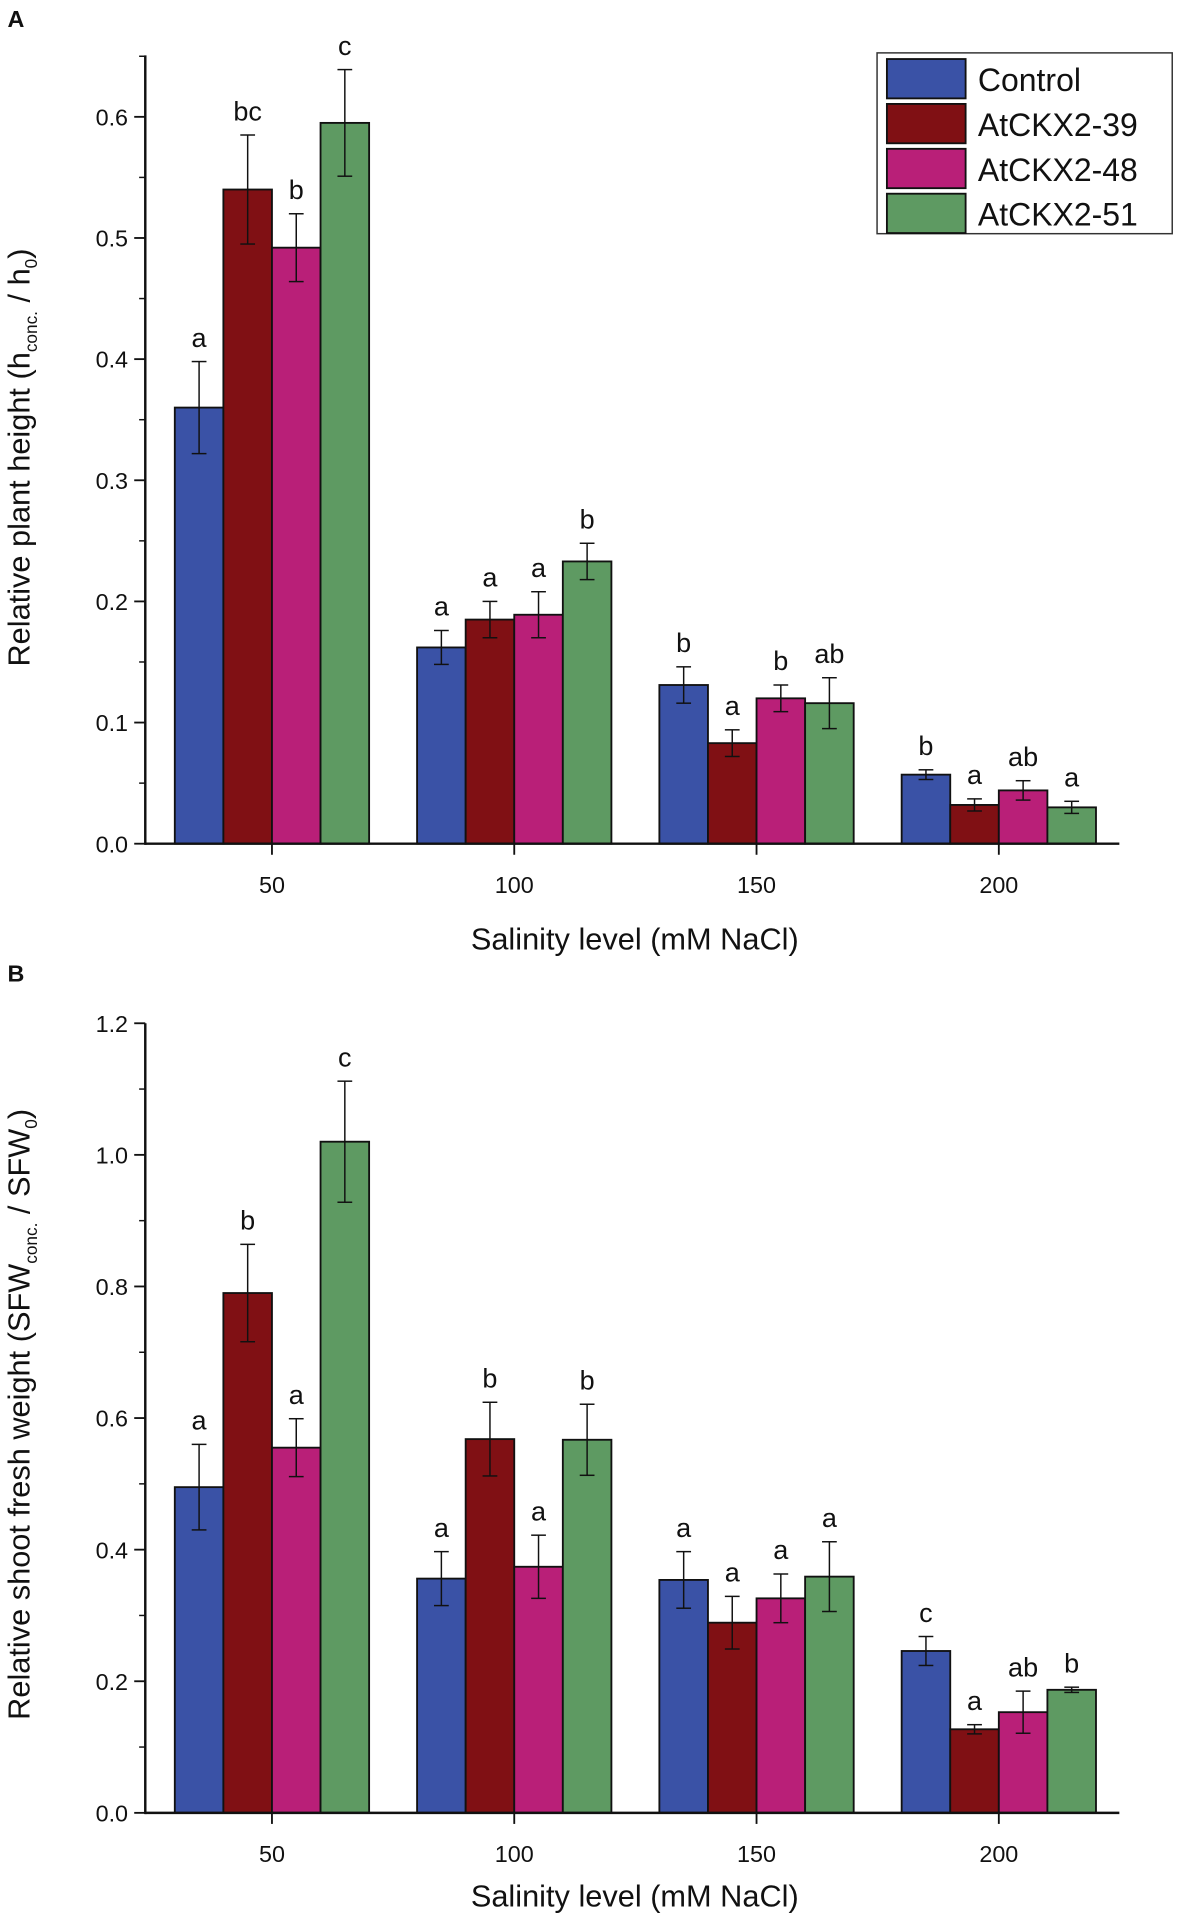 The image size is (1181, 1926). What do you see at coordinates (1029, 80) in the screenshot?
I see `legend-label: Control` at bounding box center [1029, 80].